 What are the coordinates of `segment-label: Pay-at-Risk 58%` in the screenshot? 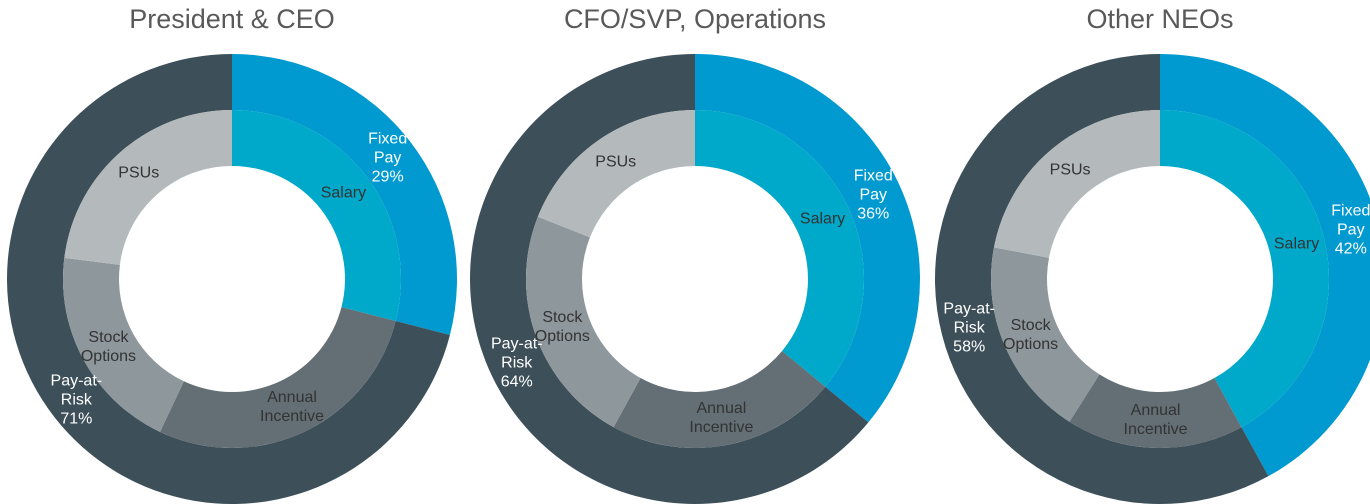 It's located at (969, 327).